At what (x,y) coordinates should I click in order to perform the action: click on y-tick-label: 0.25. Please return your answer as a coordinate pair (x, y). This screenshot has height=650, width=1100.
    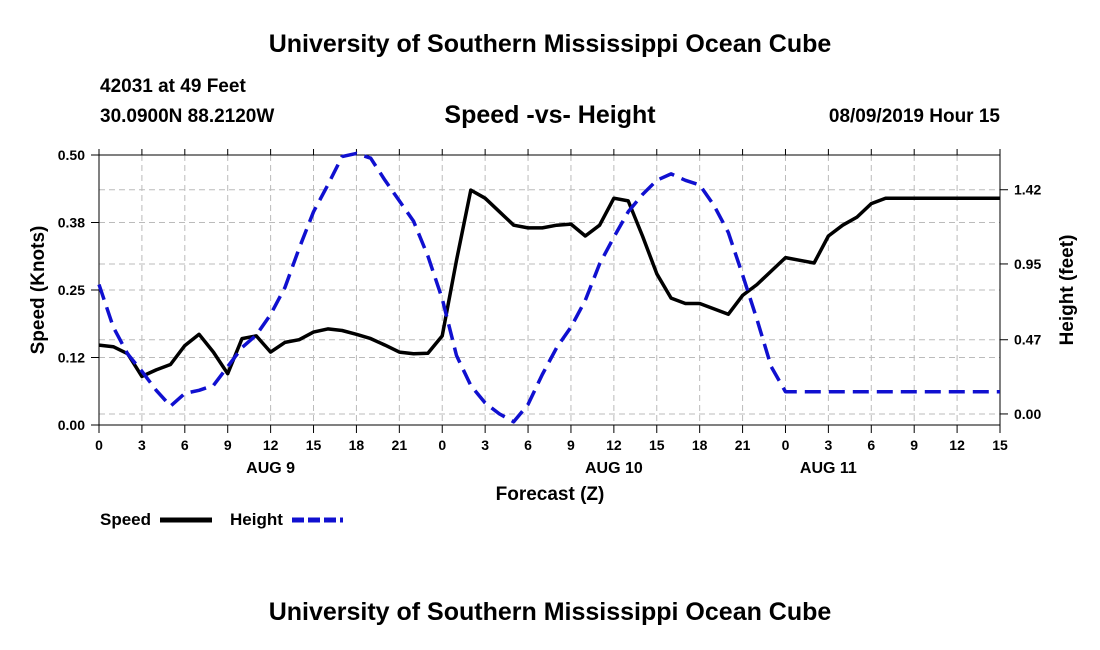
    Looking at the image, I should click on (71, 290).